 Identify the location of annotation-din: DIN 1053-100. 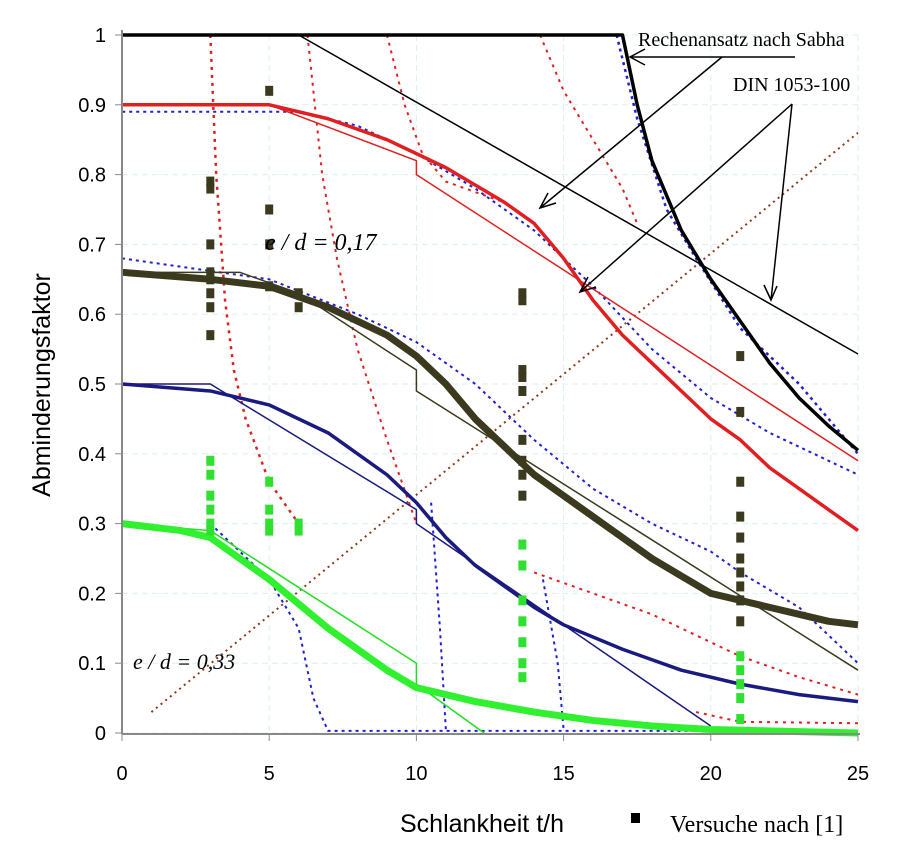
(791, 85).